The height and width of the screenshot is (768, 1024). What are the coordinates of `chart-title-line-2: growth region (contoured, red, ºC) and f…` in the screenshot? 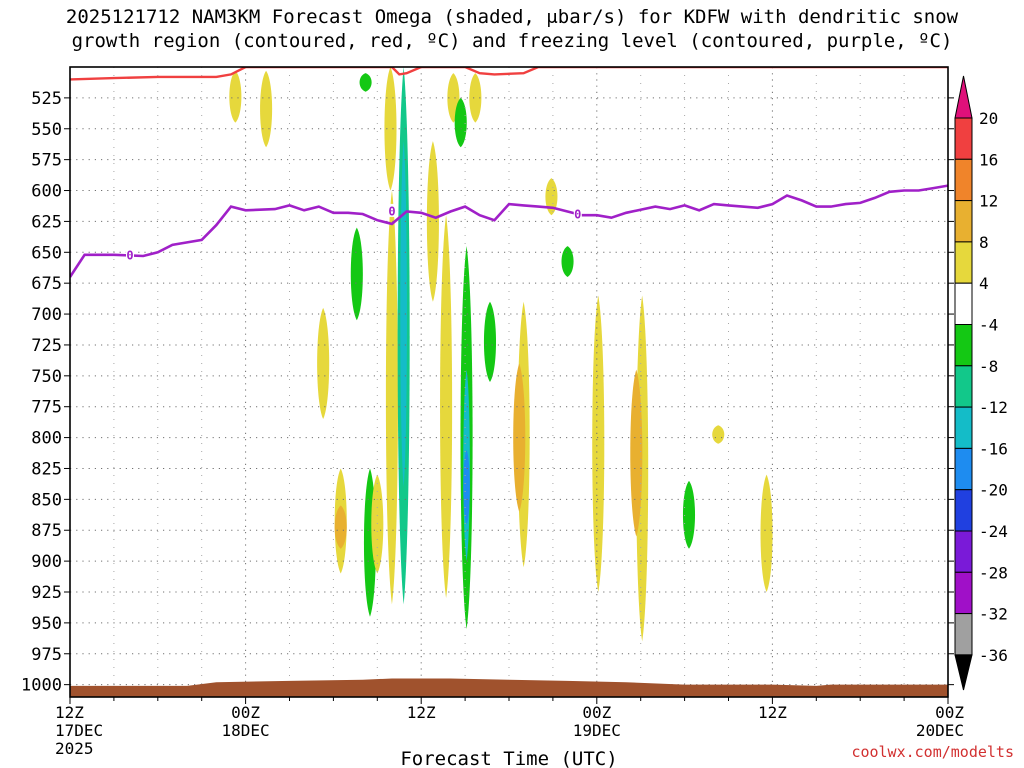 It's located at (512, 41).